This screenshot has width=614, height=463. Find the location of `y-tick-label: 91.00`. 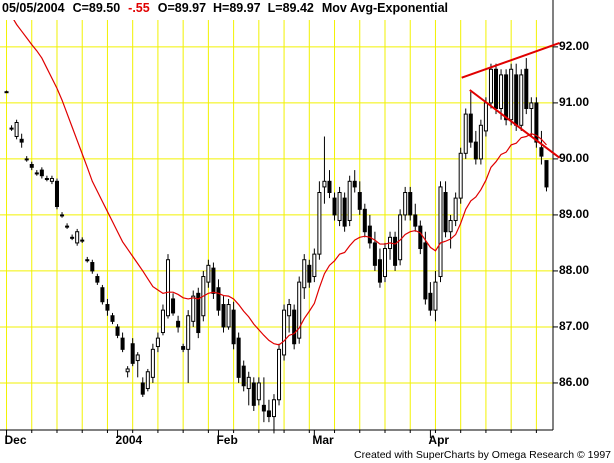

y-tick-label: 91.00 is located at coordinates (574, 102).